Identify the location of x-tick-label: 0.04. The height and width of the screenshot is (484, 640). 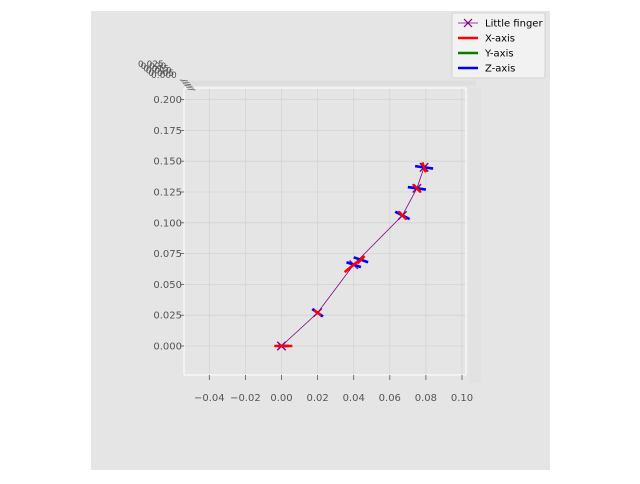
(354, 398).